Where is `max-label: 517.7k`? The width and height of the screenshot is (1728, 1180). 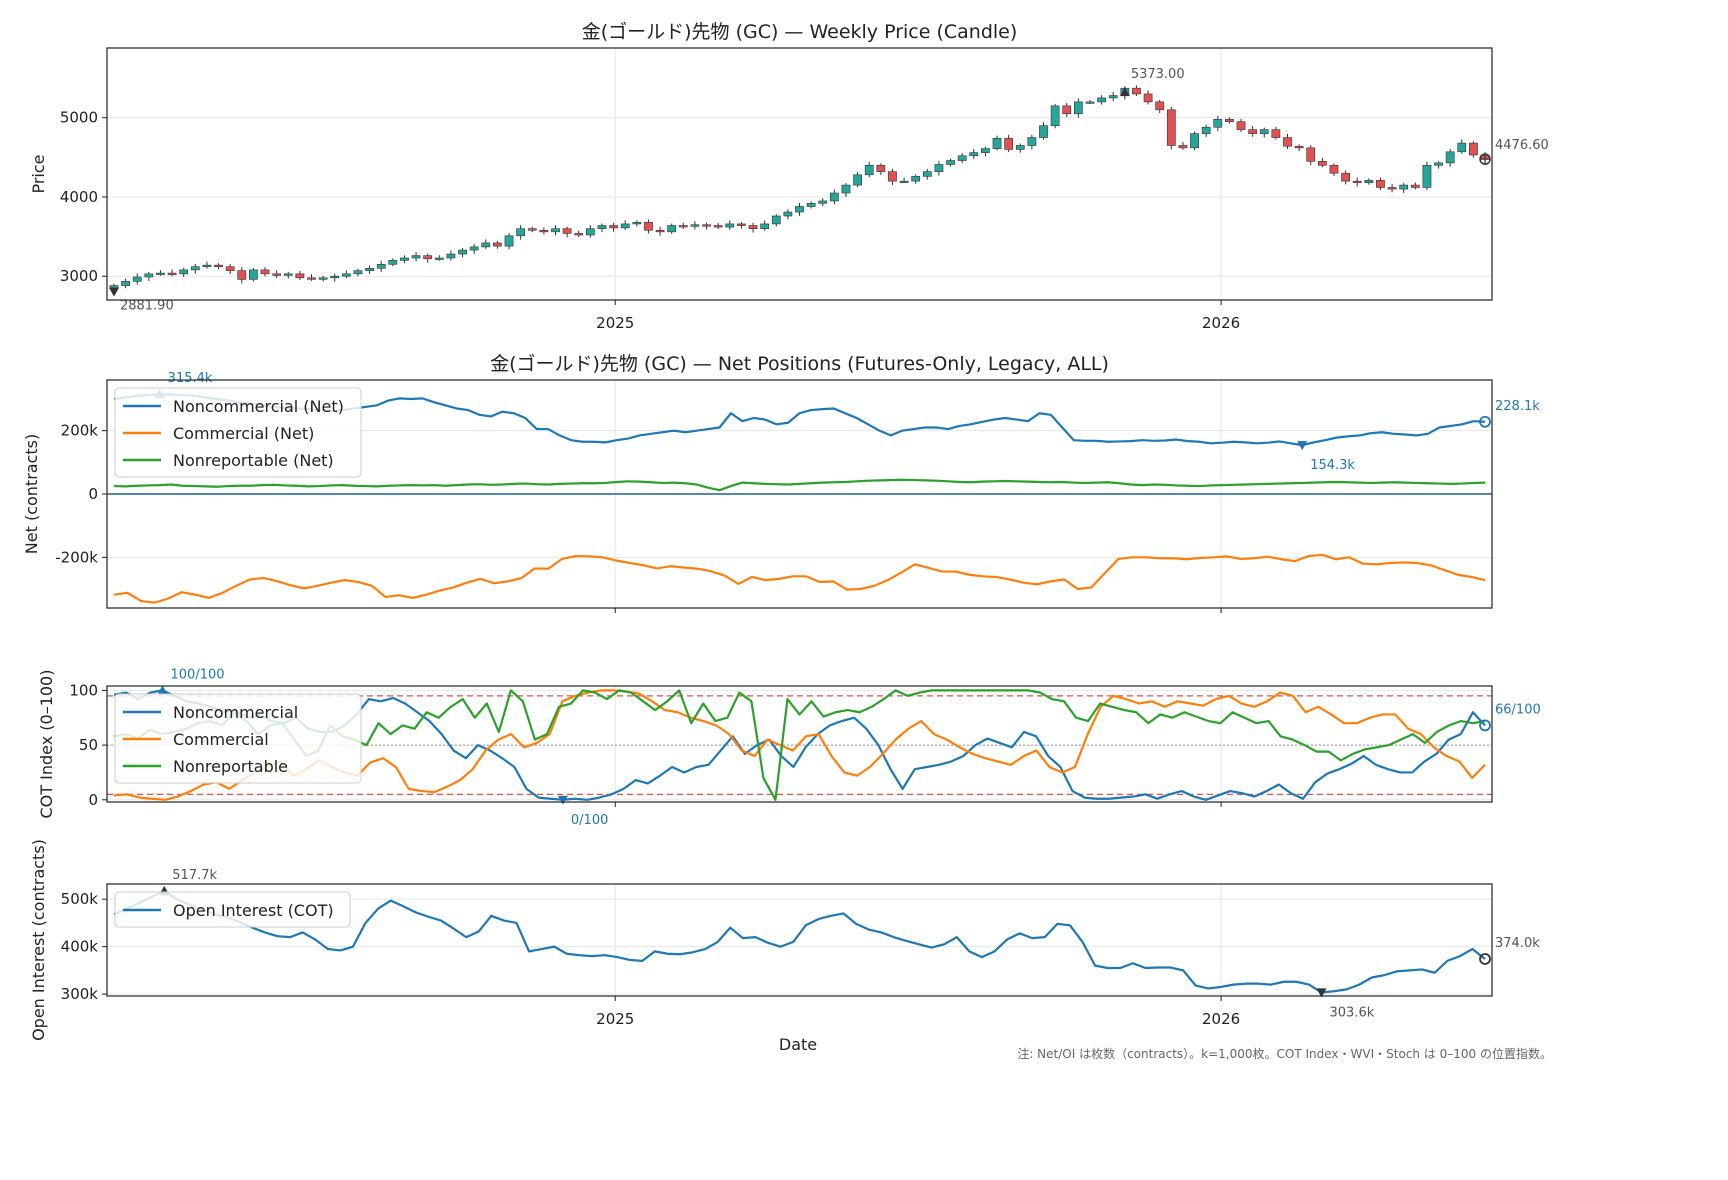
max-label: 517.7k is located at coordinates (194, 875).